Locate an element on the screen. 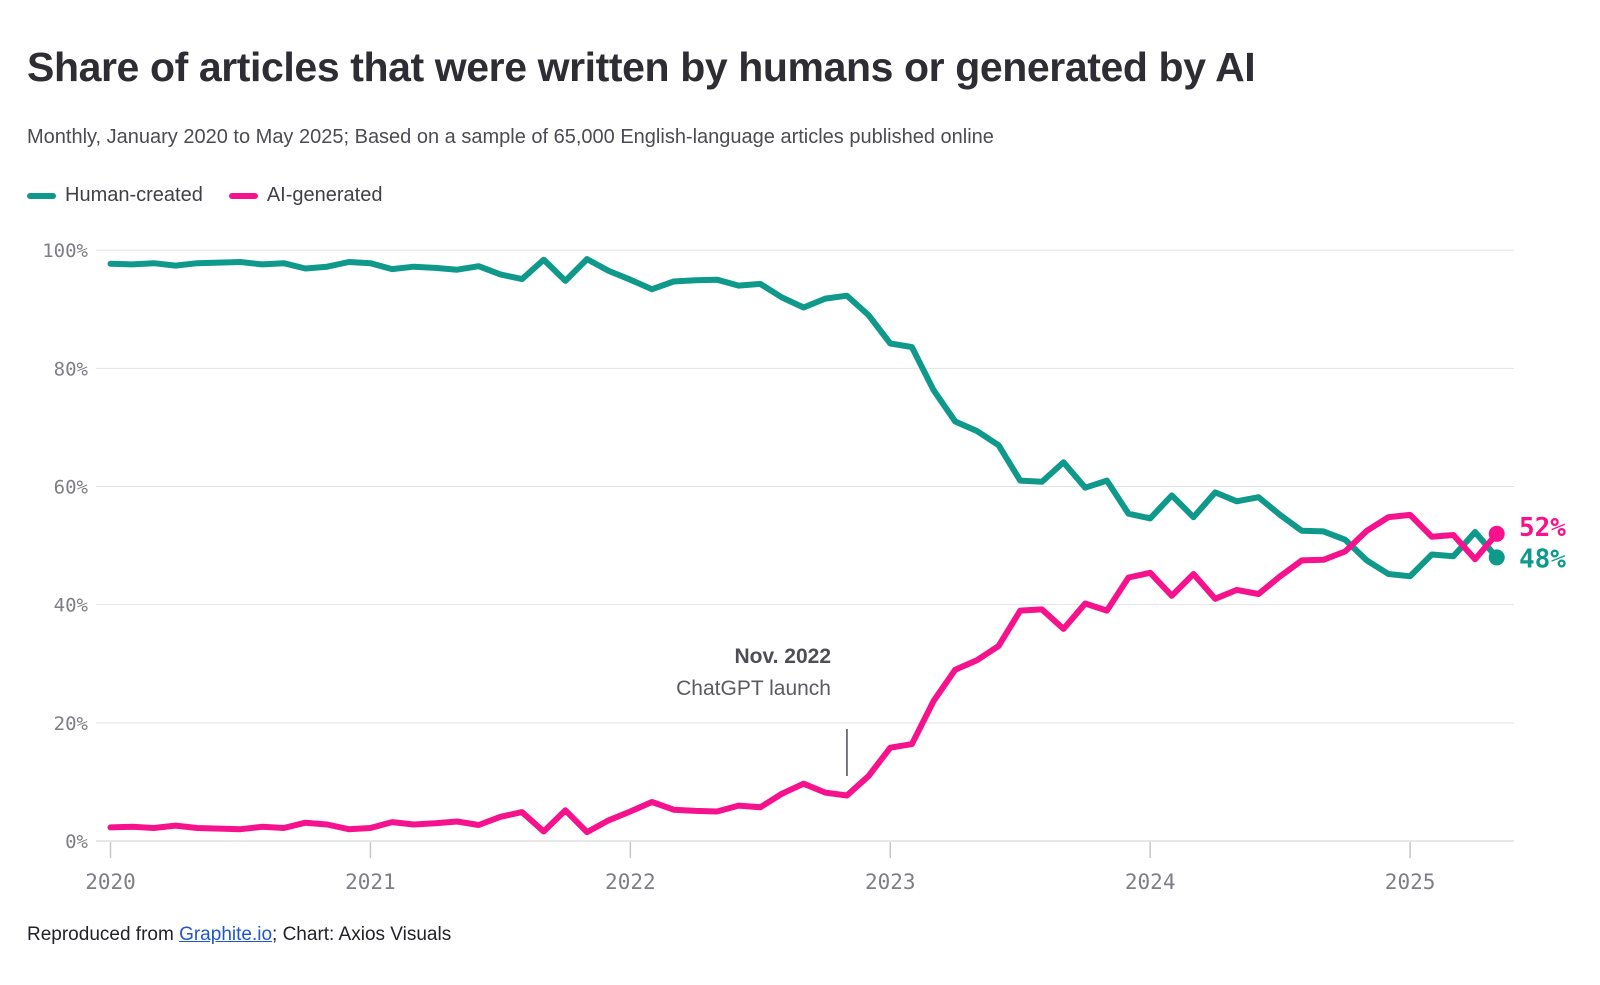 The height and width of the screenshot is (985, 1600). y-axis-label-80%: 80% is located at coordinates (71, 369).